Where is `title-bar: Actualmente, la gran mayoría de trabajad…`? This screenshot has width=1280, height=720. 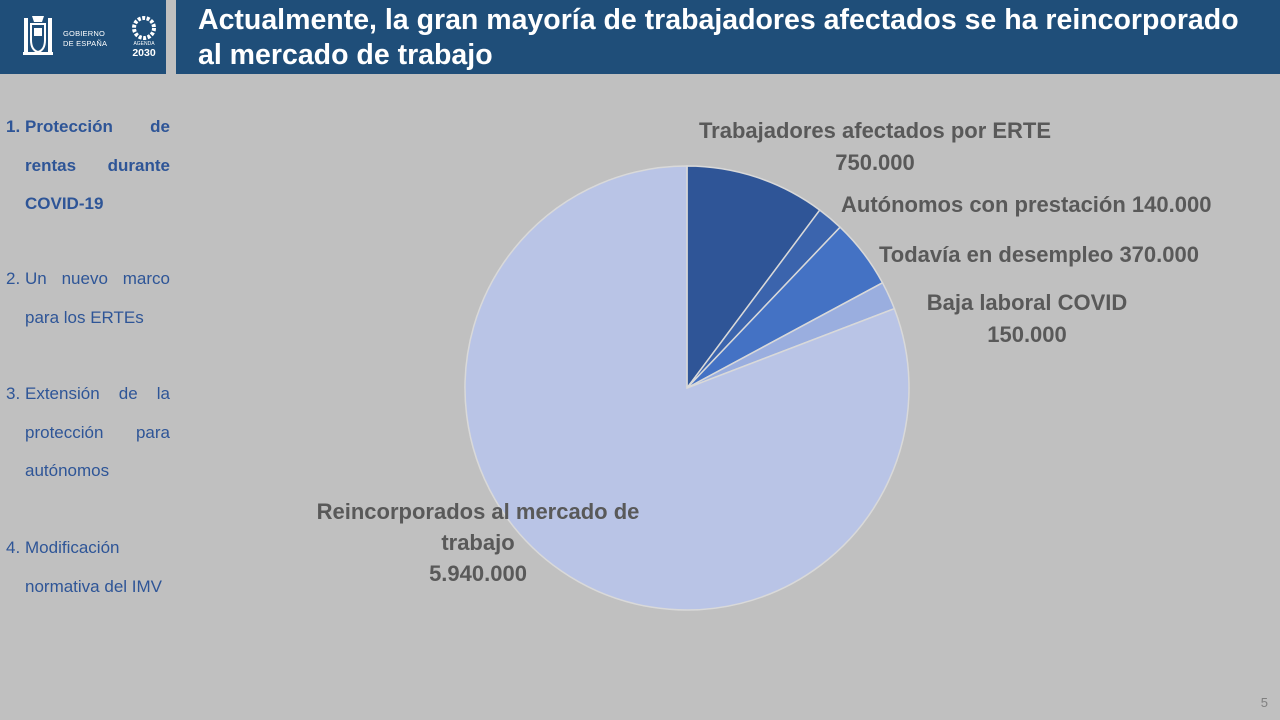
title-bar: Actualmente, la gran mayoría de trabajad… is located at coordinates (728, 37).